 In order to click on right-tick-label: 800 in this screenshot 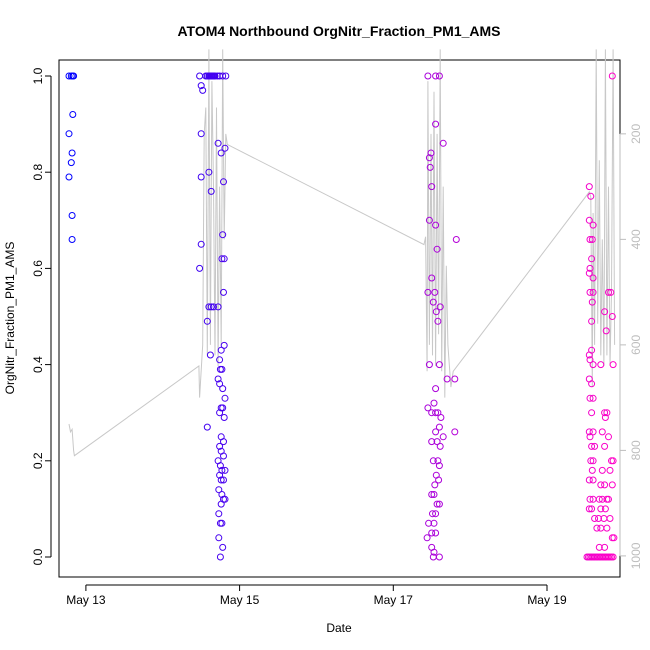, I will do `click(636, 450)`.